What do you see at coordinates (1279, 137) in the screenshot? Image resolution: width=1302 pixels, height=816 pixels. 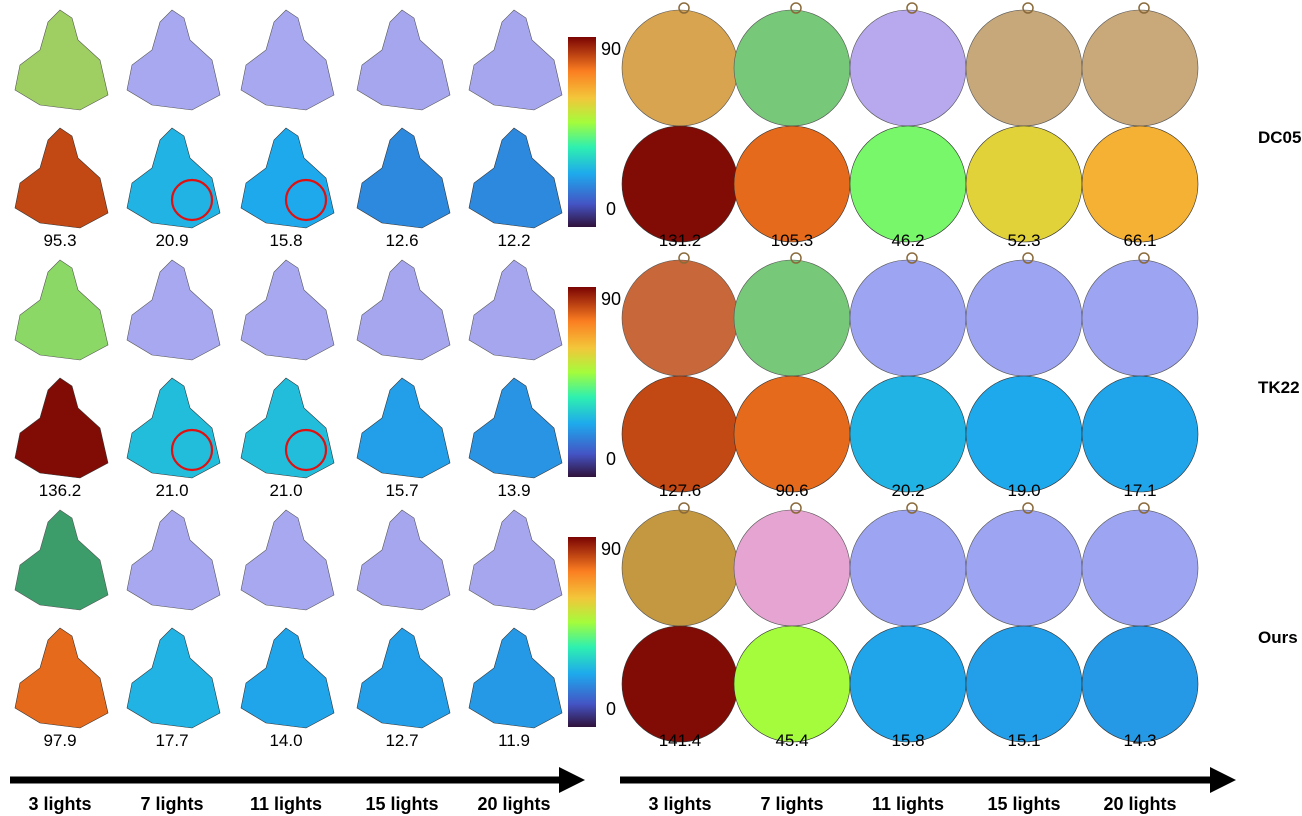 I see `method-label: DC05` at bounding box center [1279, 137].